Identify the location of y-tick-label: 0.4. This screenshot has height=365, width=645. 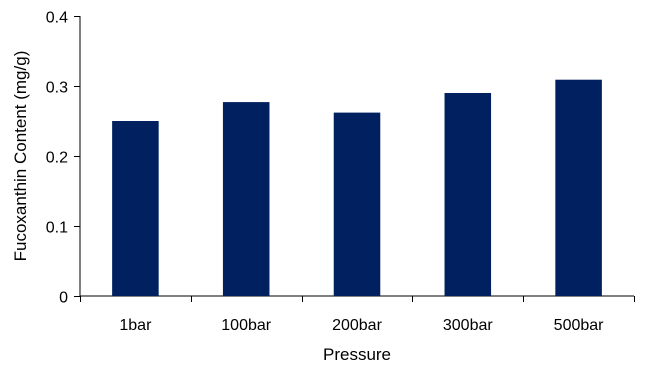
(57, 18).